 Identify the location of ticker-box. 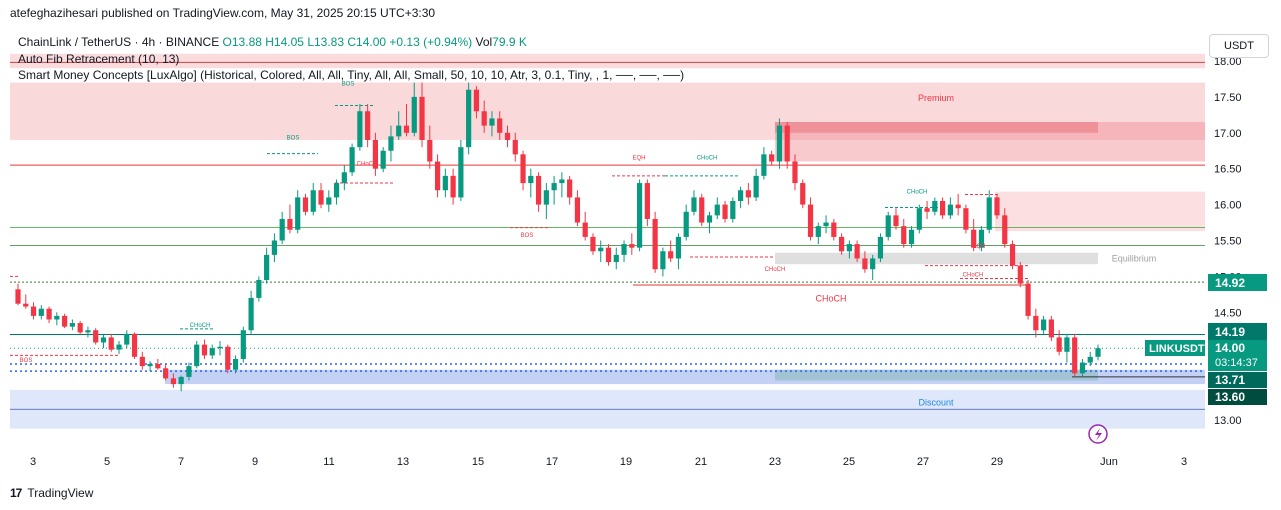
(1175, 348).